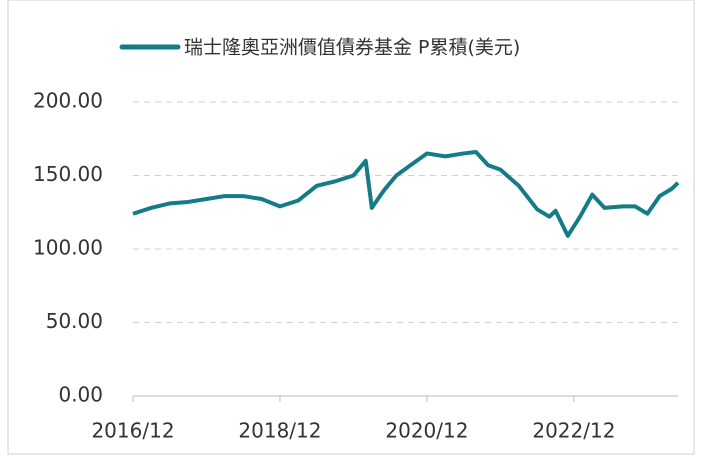 The image size is (701, 459). I want to click on y-tick-label: 50.00, so click(74, 321).